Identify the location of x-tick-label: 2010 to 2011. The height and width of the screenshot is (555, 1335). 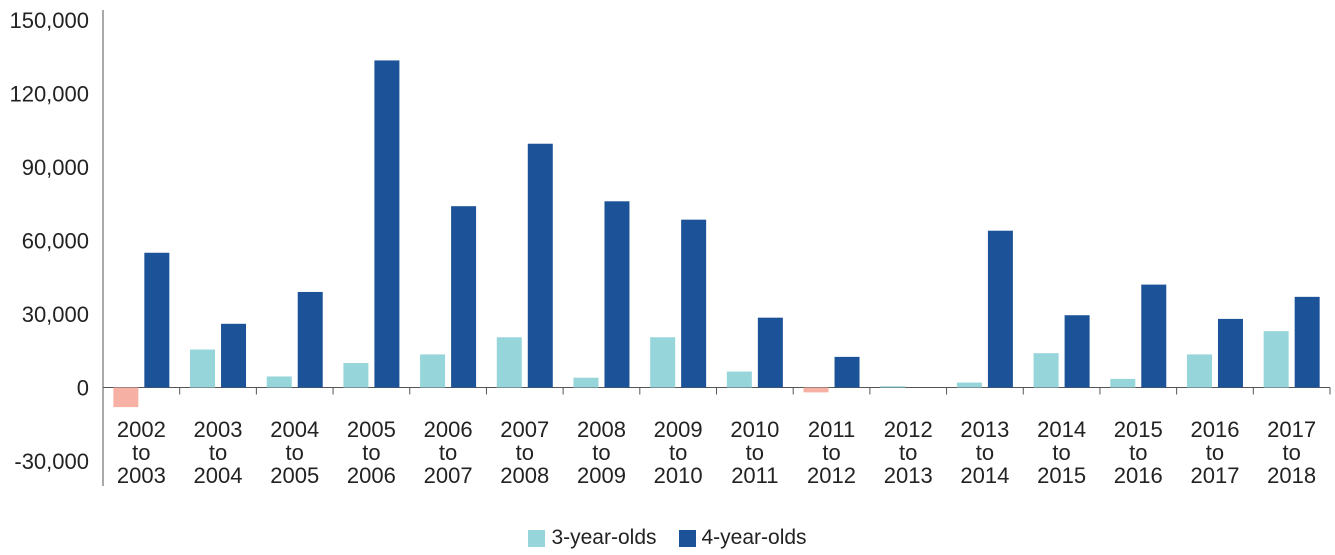
(754, 452).